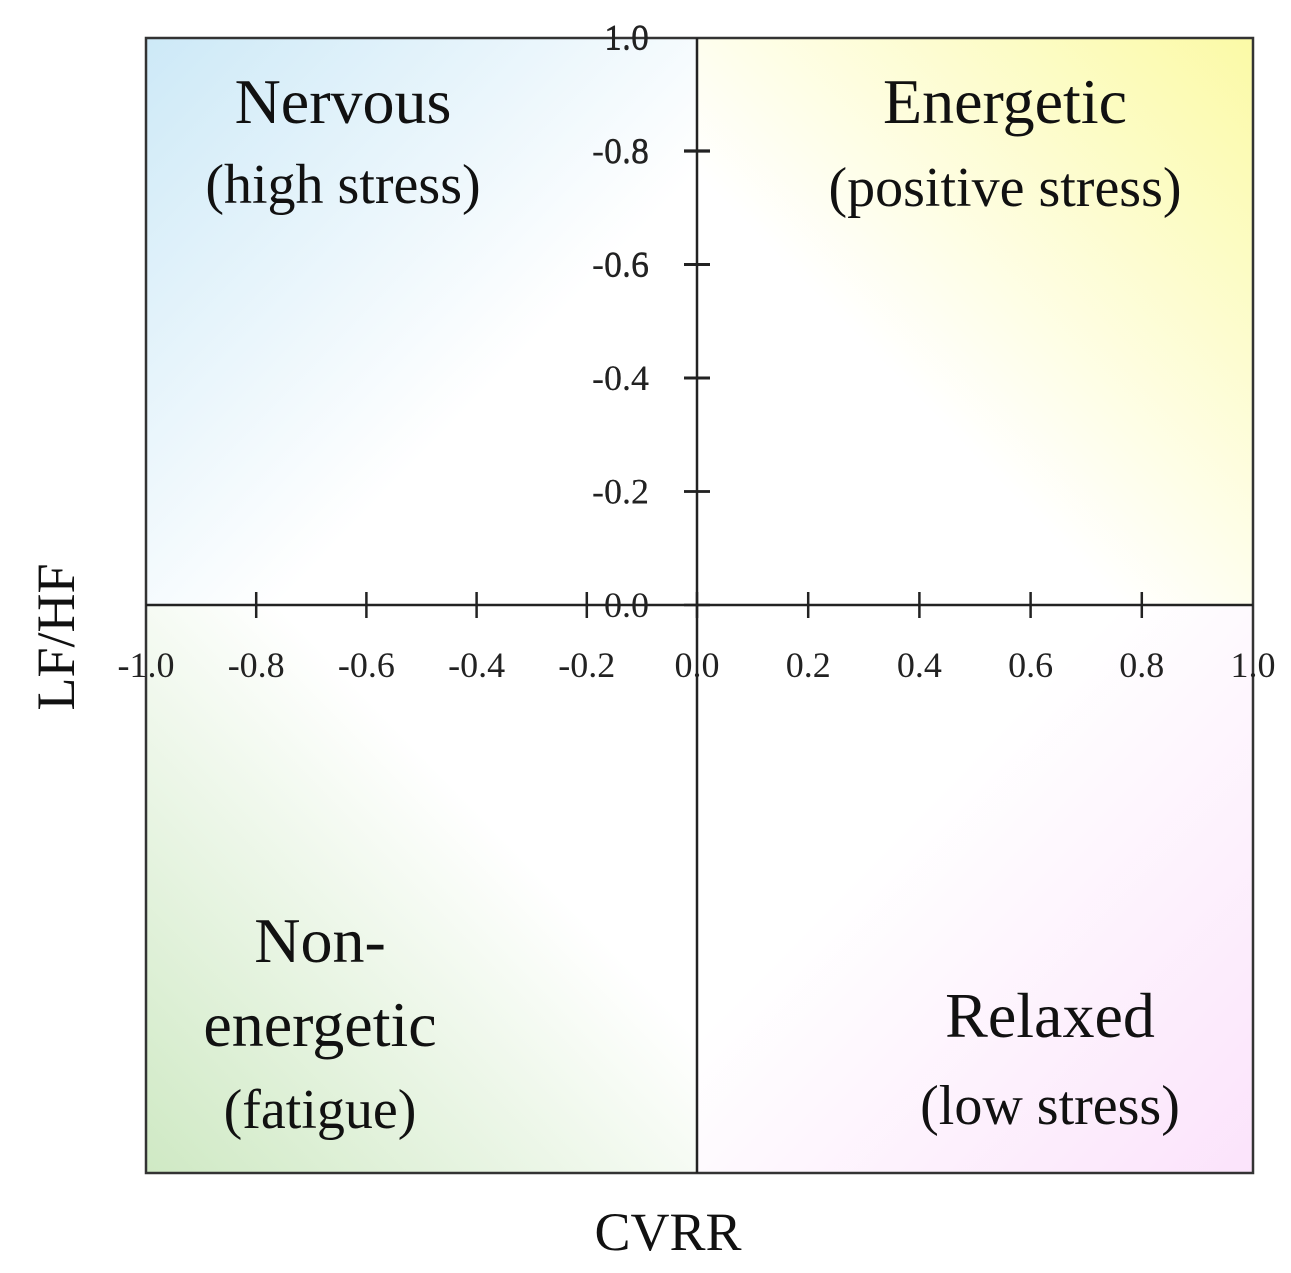 This screenshot has height=1273, width=1291. Describe the element at coordinates (667, 1232) in the screenshot. I see `x-axis-title: CVRR` at that location.